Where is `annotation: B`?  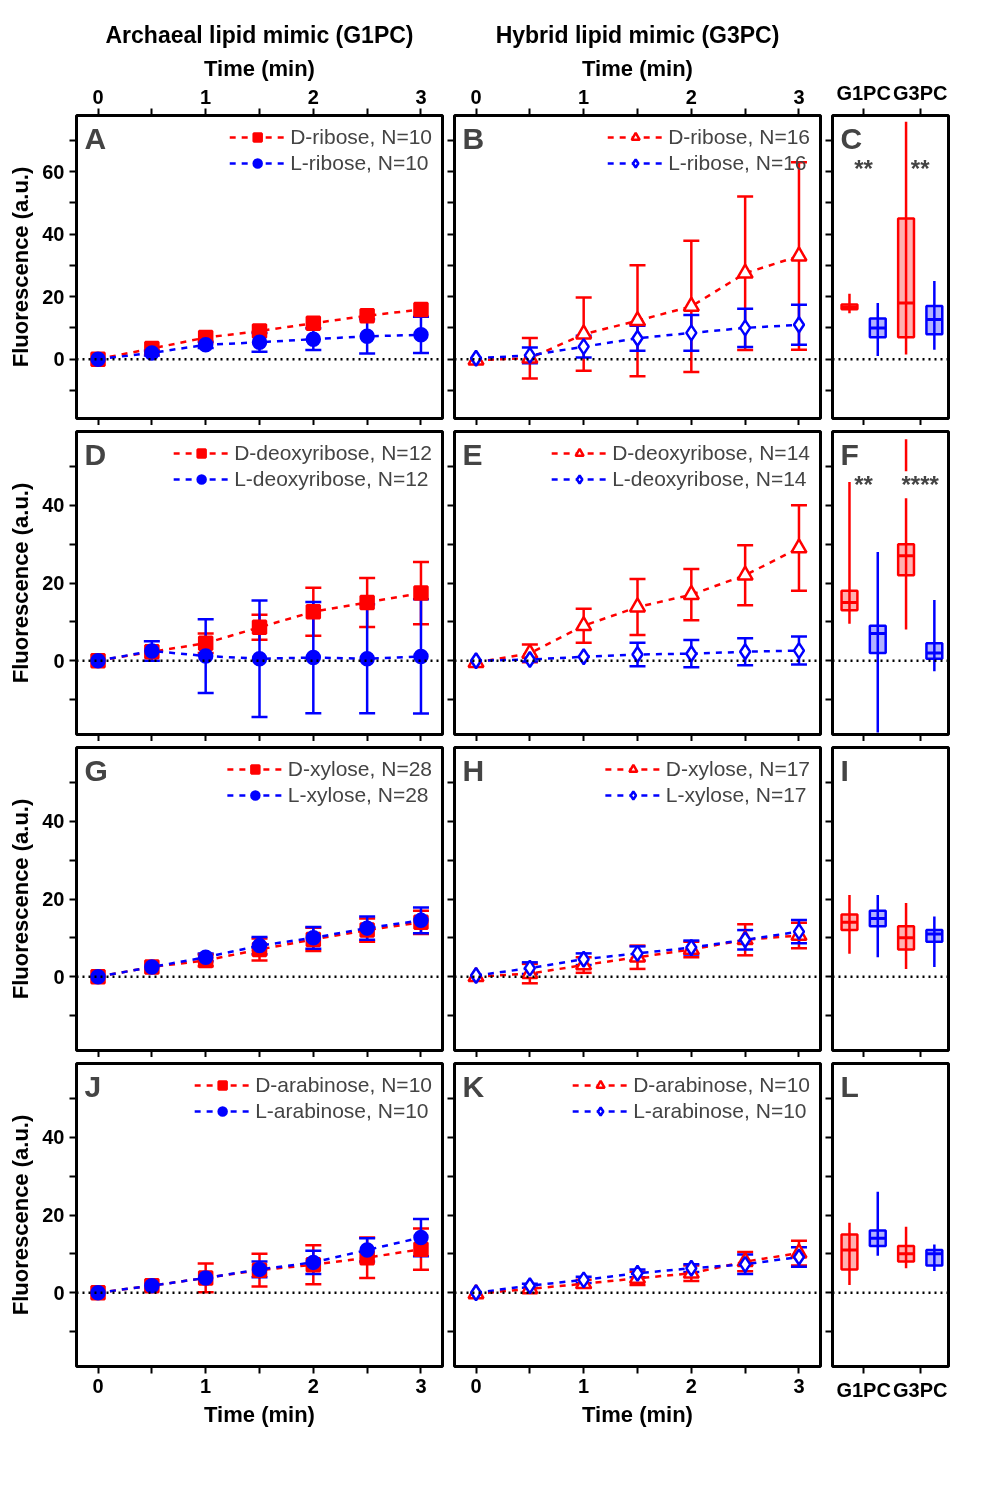 annotation: B is located at coordinates (473, 138).